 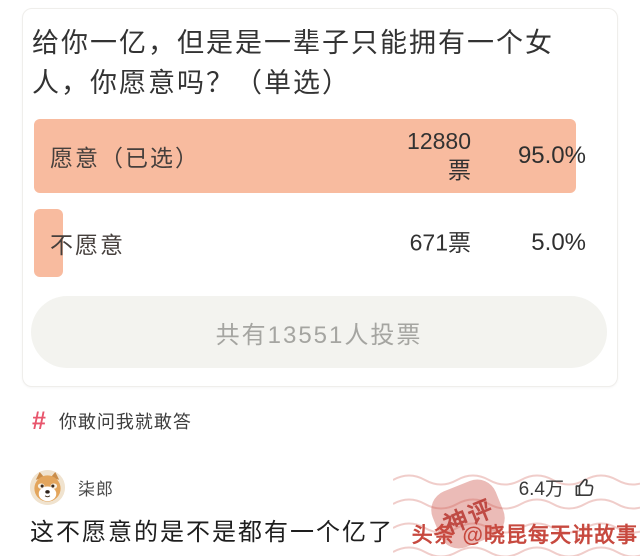 What do you see at coordinates (48, 243) in the screenshot?
I see `poll-option-disagree-bar` at bounding box center [48, 243].